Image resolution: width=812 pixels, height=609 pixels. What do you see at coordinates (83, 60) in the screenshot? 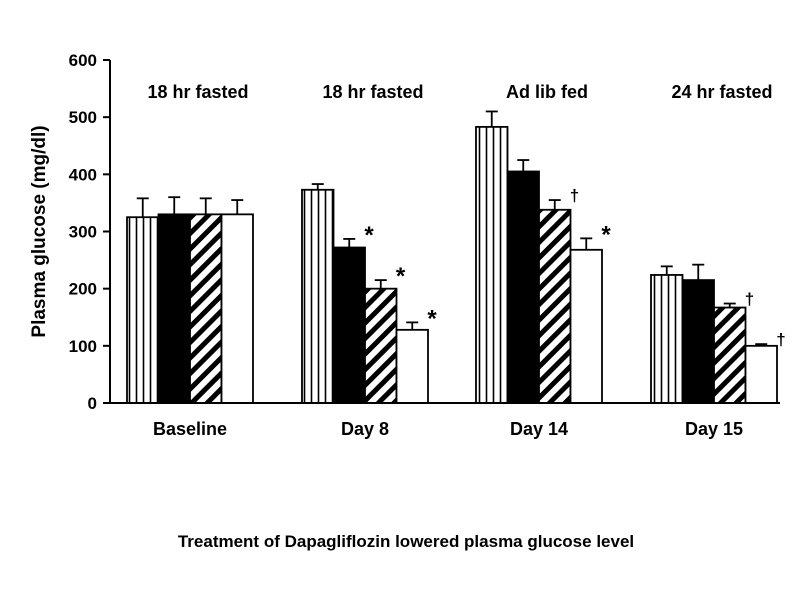
I see `y-tick-label: 600` at bounding box center [83, 60].